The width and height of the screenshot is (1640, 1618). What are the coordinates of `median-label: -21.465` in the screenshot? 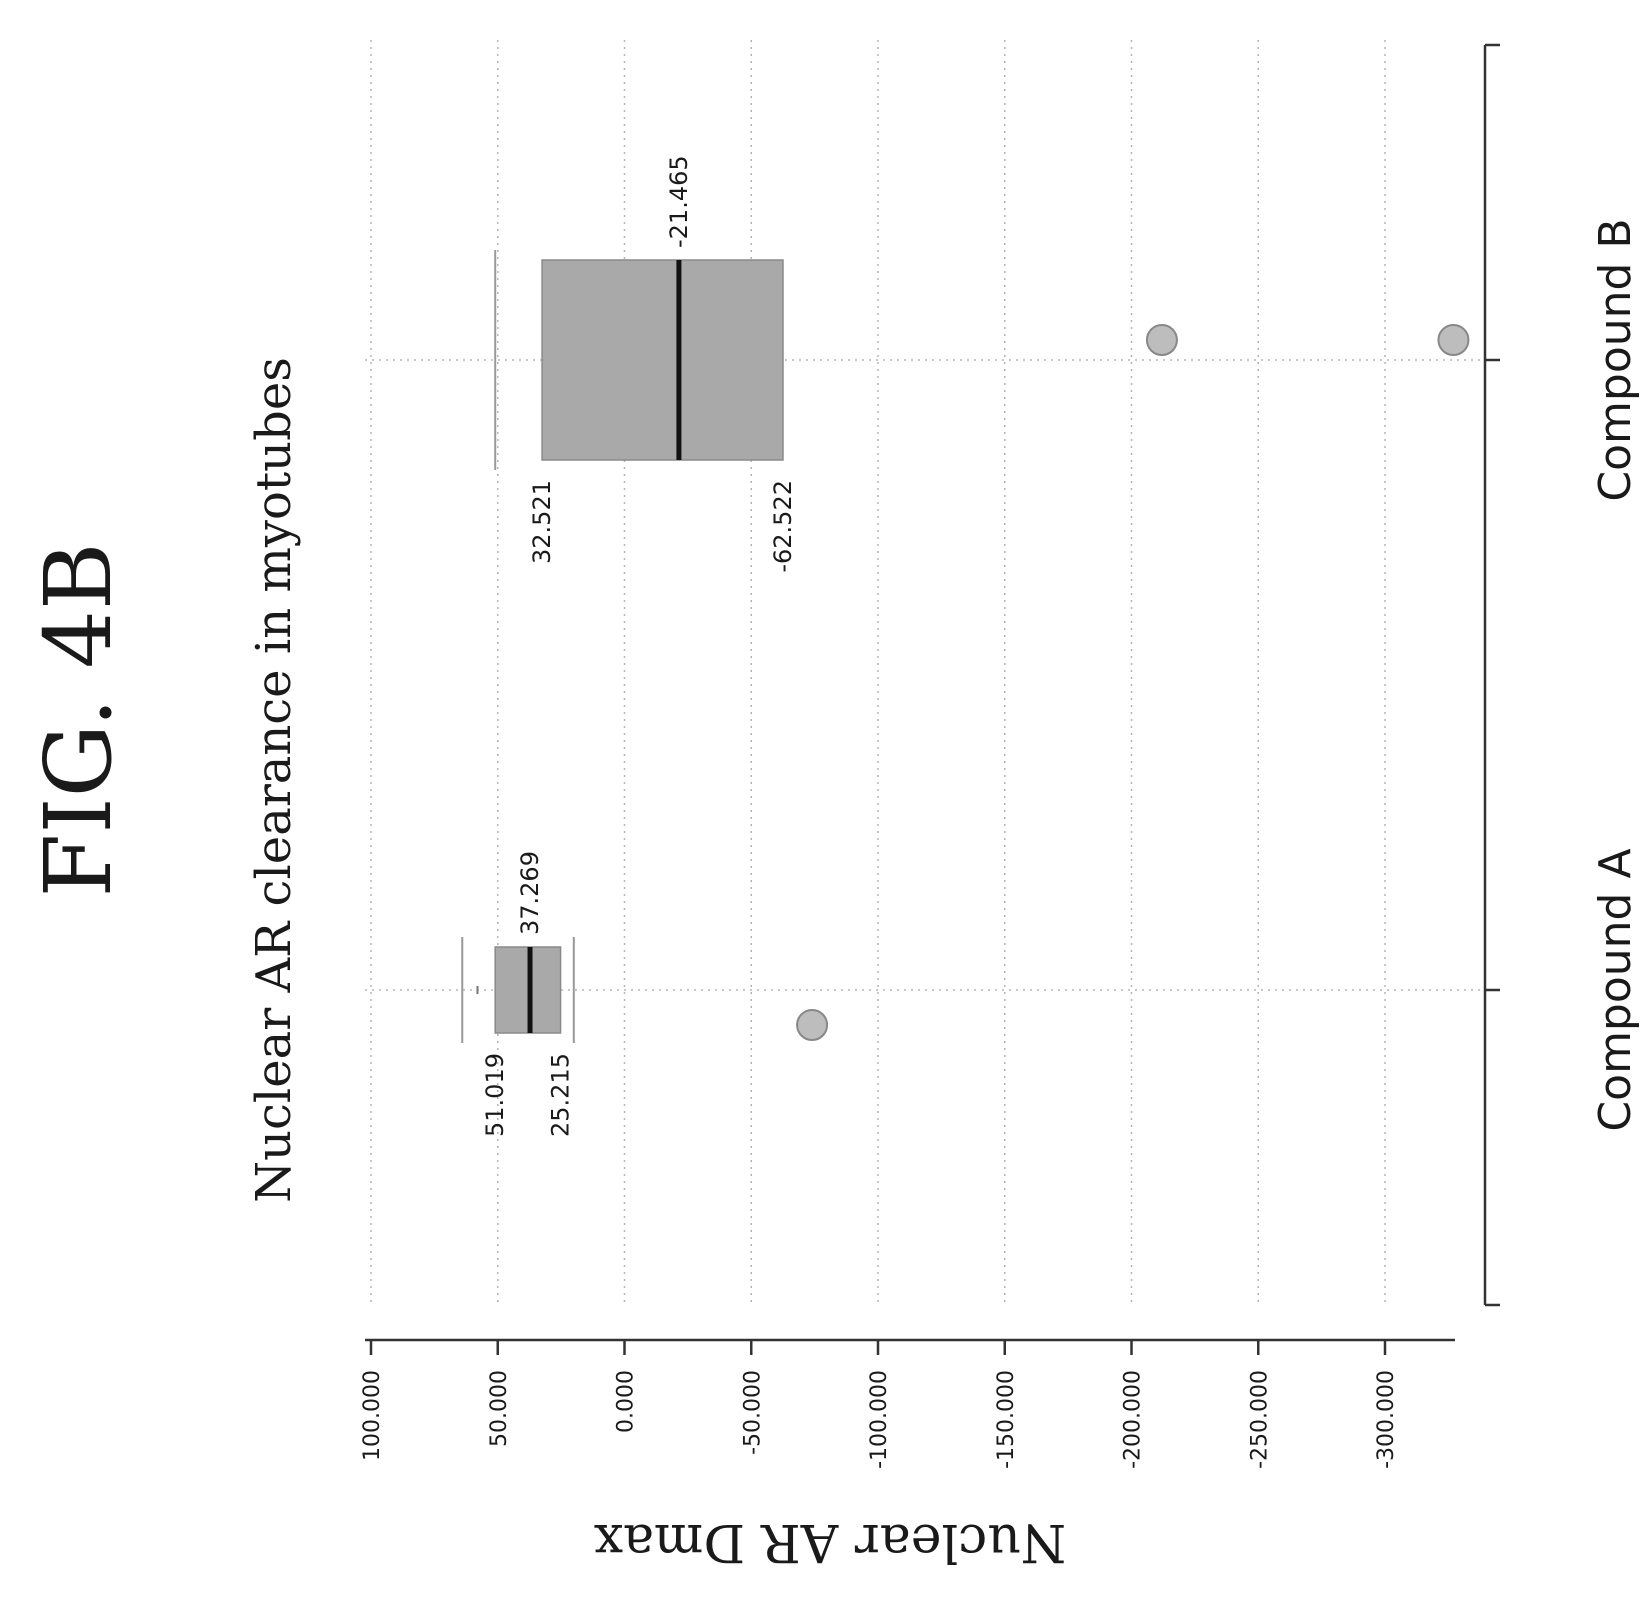 It's located at (679, 201).